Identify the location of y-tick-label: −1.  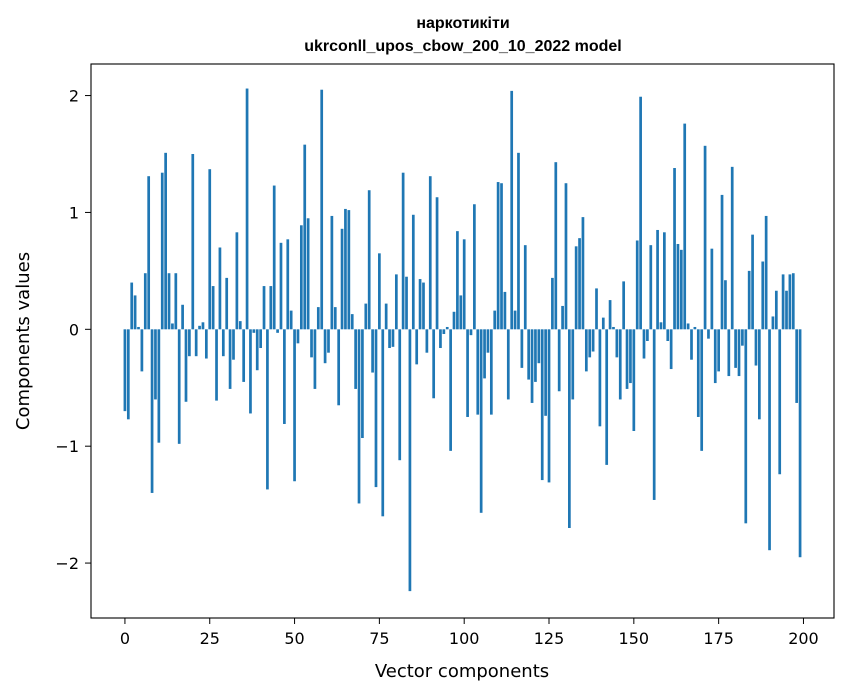
(67, 446).